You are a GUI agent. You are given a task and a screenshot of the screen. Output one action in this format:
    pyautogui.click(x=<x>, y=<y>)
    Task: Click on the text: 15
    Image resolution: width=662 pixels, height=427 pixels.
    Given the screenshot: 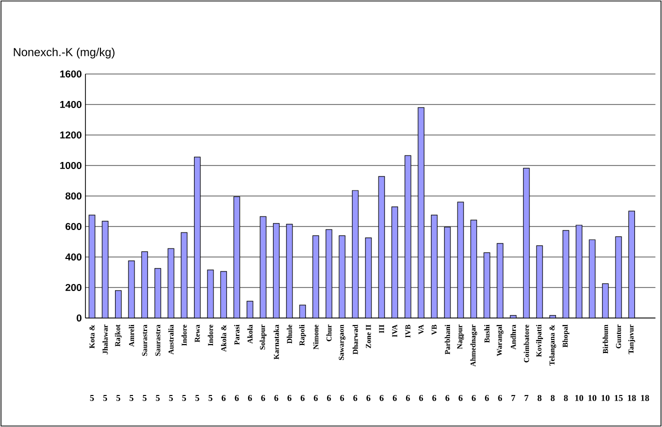 What is the action you would take?
    pyautogui.click(x=618, y=398)
    